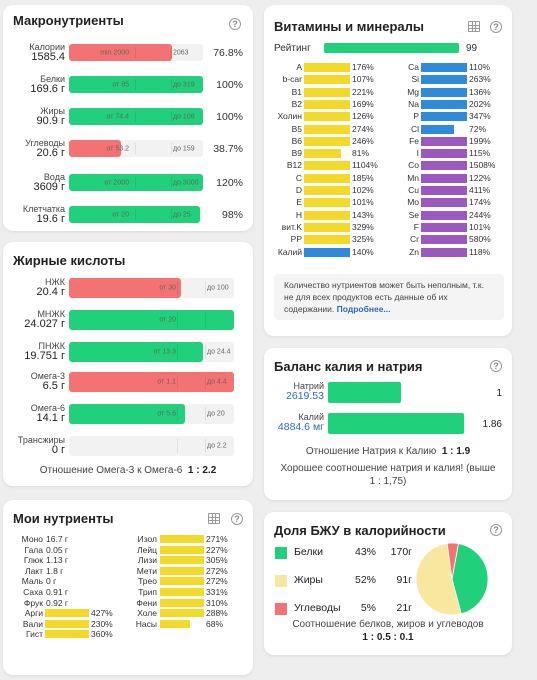  Describe the element at coordinates (365, 552) in the screenshot. I see `bju-percent: 43%` at that location.